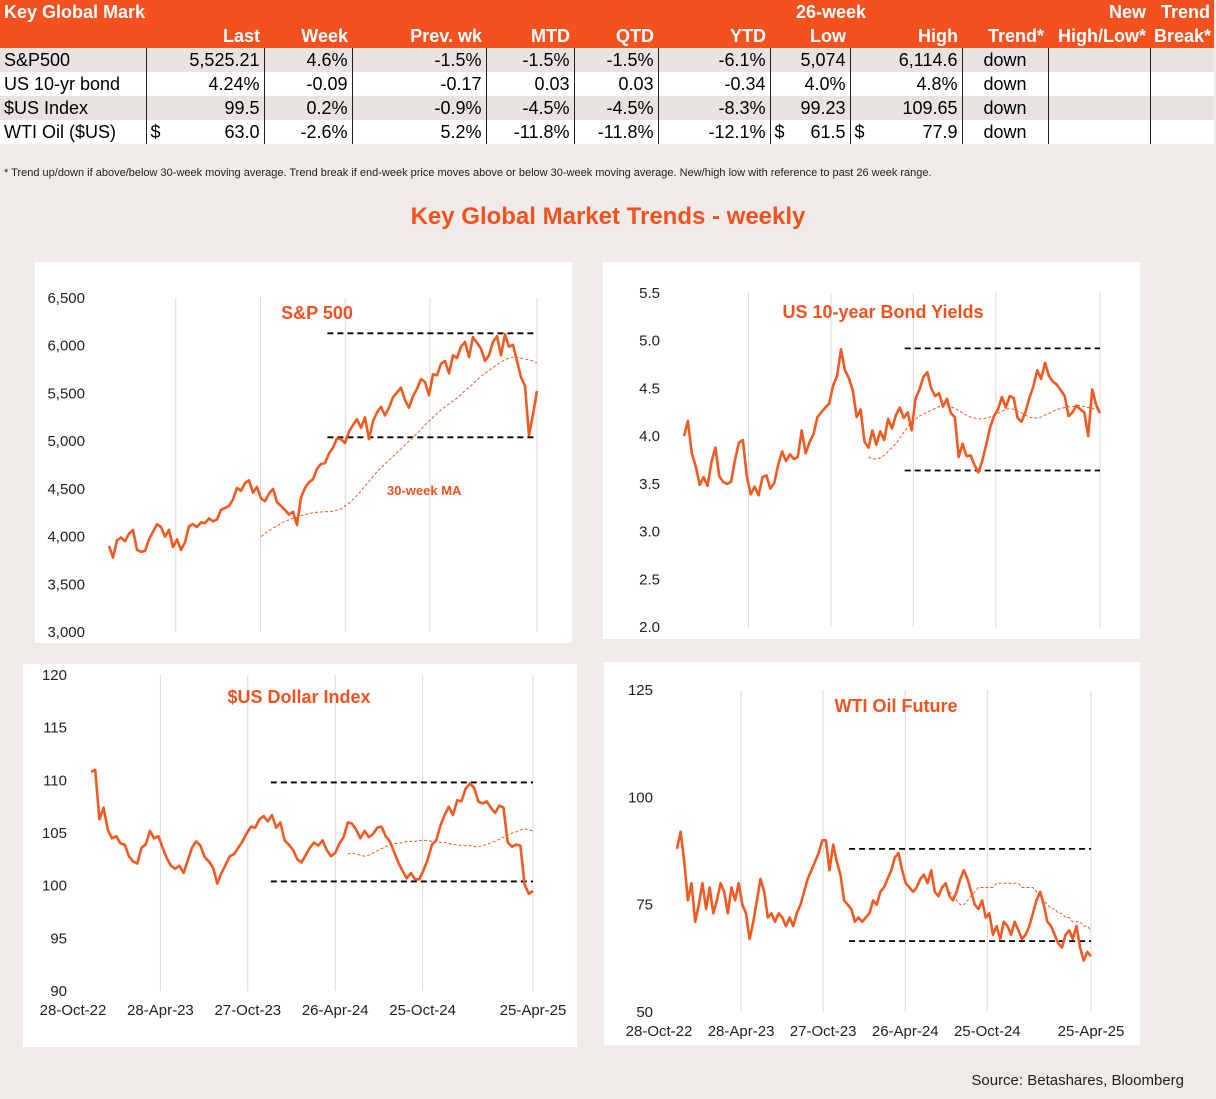 The height and width of the screenshot is (1099, 1216). What do you see at coordinates (419, 84) in the screenshot?
I see `cell-prev: -0.17` at bounding box center [419, 84].